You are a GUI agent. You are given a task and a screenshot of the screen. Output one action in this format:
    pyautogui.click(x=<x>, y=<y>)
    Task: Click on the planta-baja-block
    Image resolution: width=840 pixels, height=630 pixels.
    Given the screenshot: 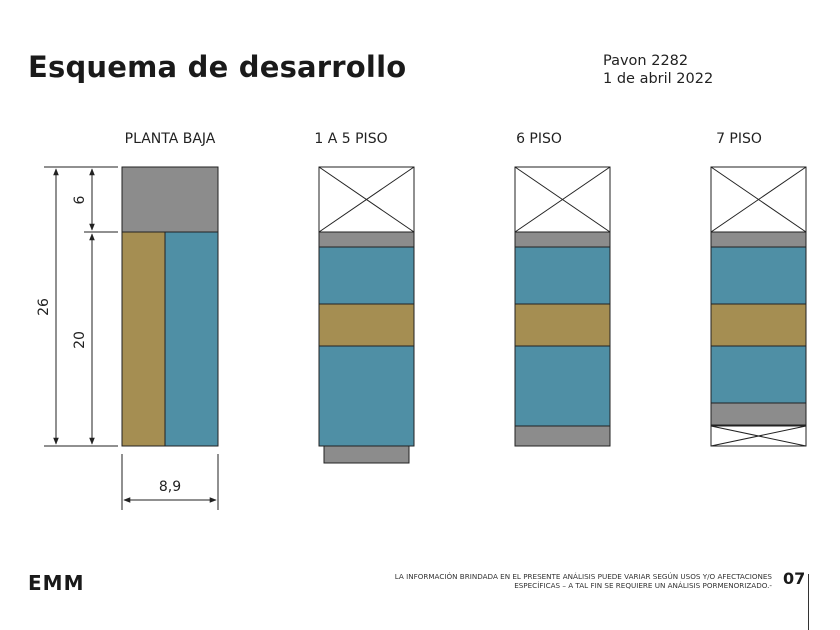 What is the action you would take?
    pyautogui.click(x=170, y=306)
    